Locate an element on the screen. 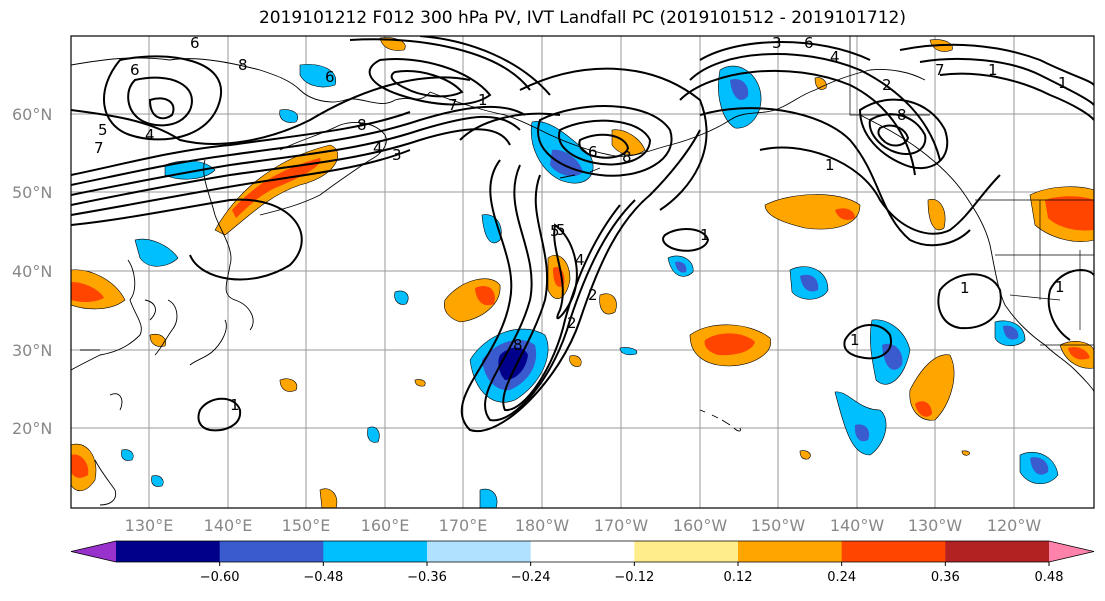  colorbar-extend-high is located at coordinates (1071, 551).